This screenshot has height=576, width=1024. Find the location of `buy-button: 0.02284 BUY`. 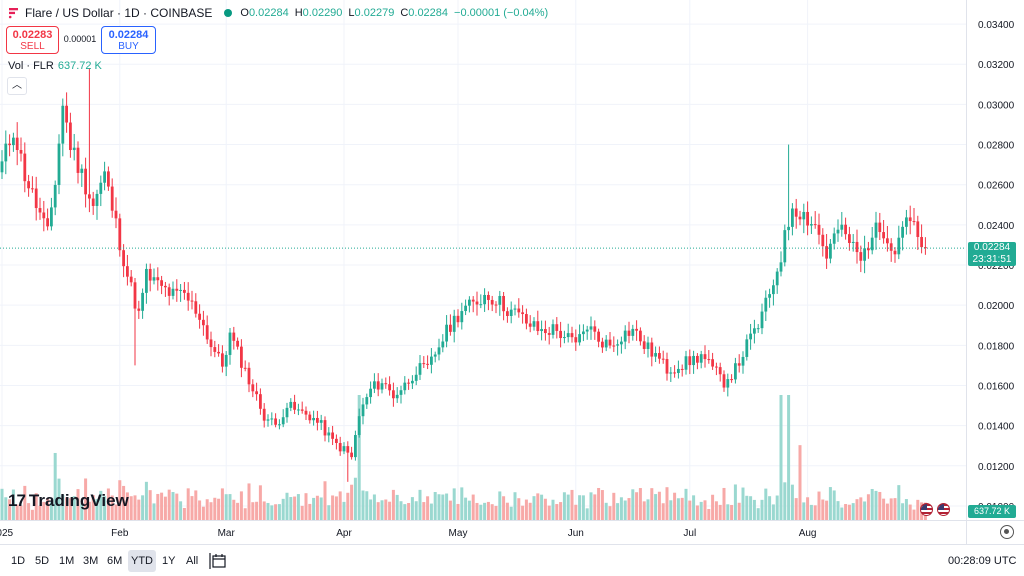

buy-button: 0.02284 BUY is located at coordinates (128, 40).